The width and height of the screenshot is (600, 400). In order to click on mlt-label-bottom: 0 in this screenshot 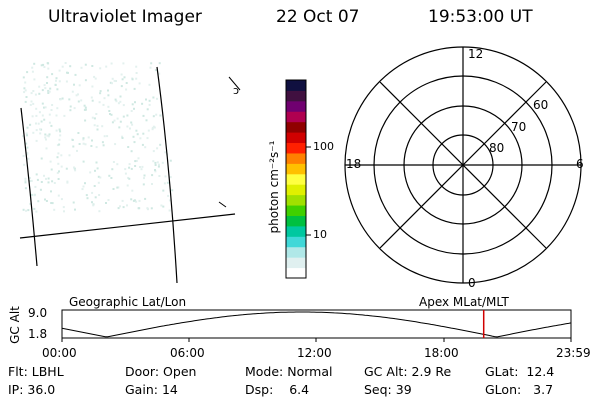, I will do `click(472, 283)`.